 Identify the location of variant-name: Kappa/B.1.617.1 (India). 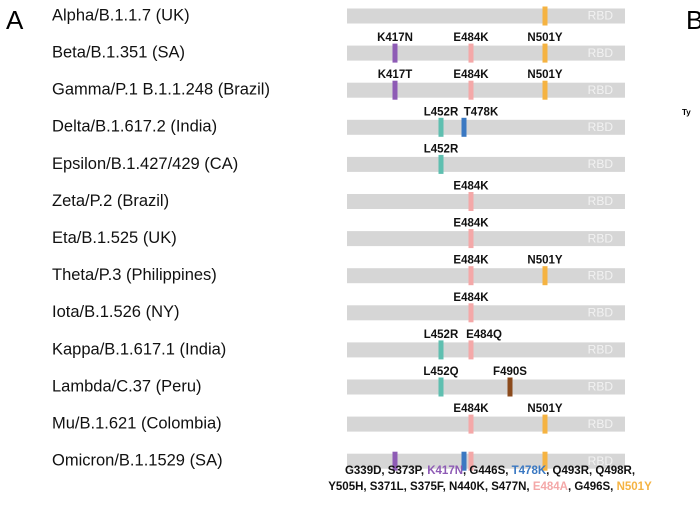
(139, 349).